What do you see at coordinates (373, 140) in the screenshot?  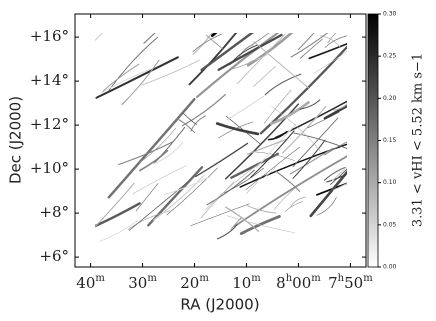 I see `colorbar` at bounding box center [373, 140].